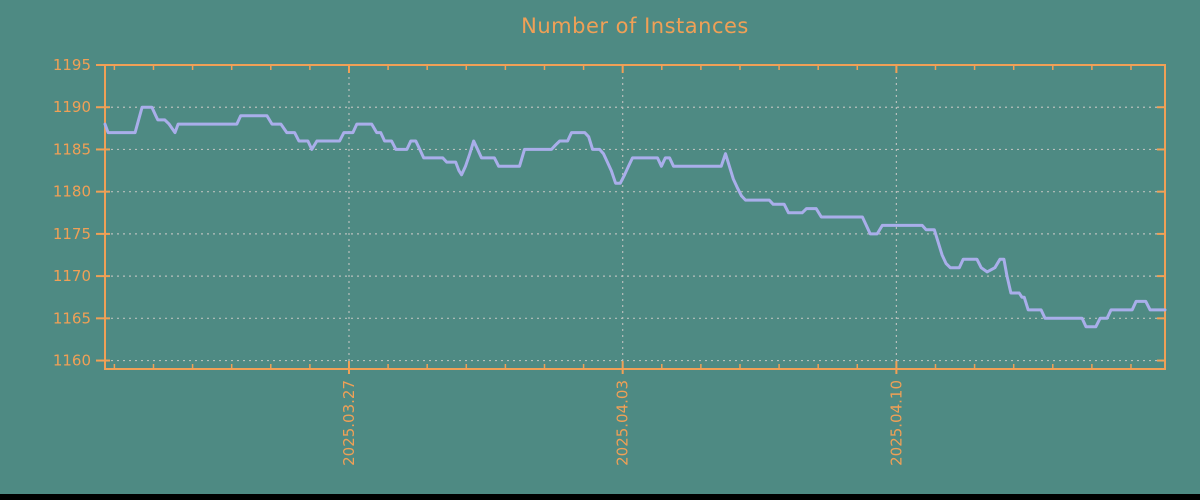 Image resolution: width=1200 pixels, height=500 pixels. What do you see at coordinates (72, 276) in the screenshot?
I see `y-tick-label: 1170` at bounding box center [72, 276].